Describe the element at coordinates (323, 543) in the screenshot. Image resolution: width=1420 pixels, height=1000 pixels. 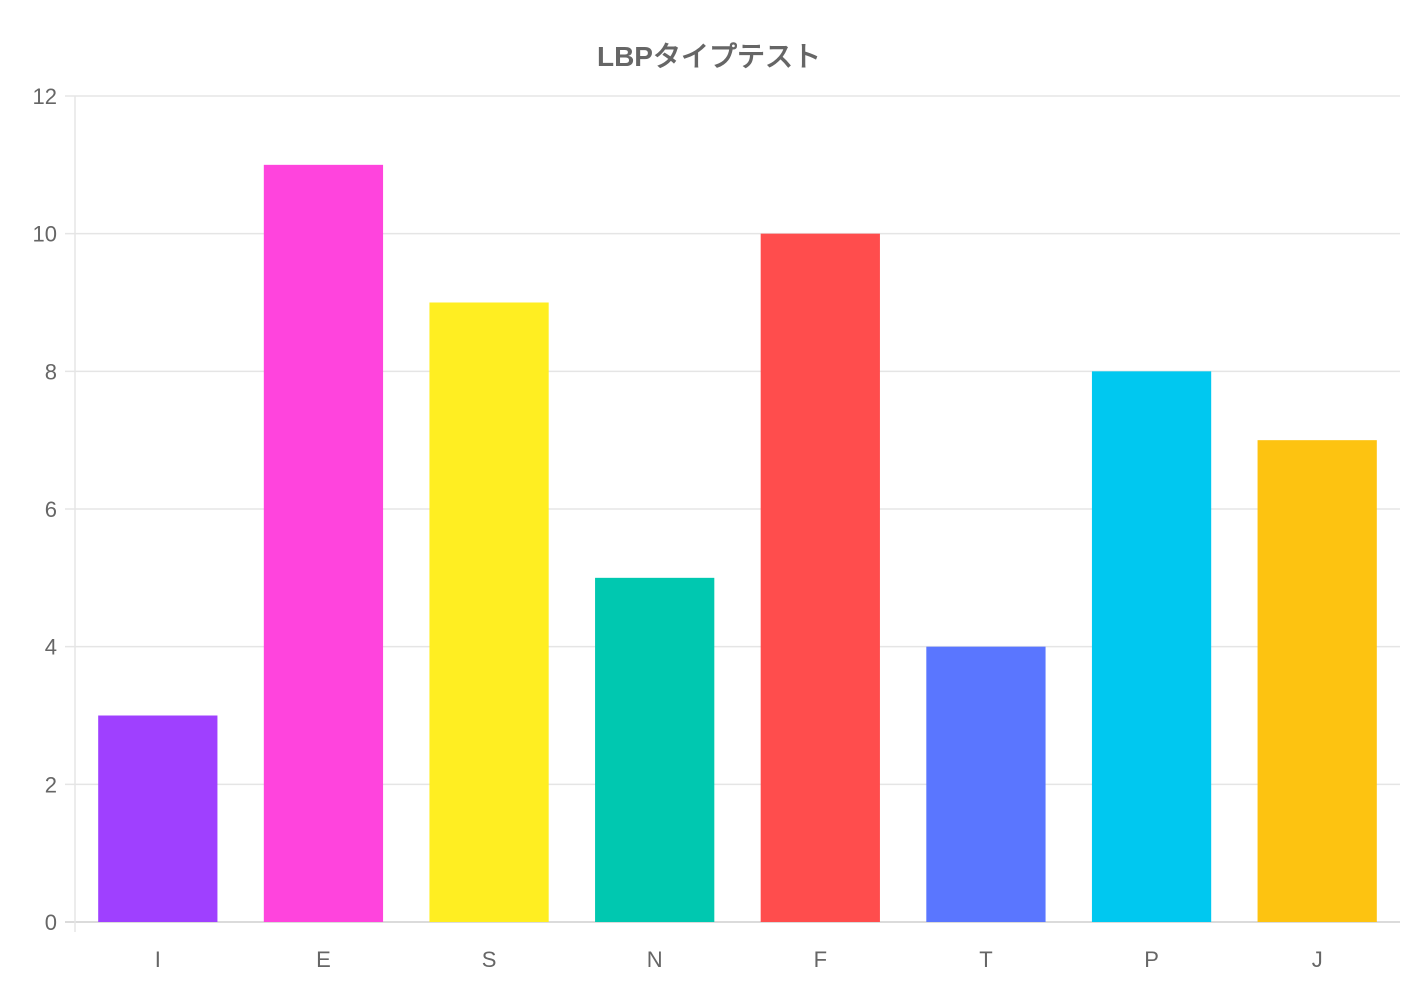
I see `bar-e` at that location.